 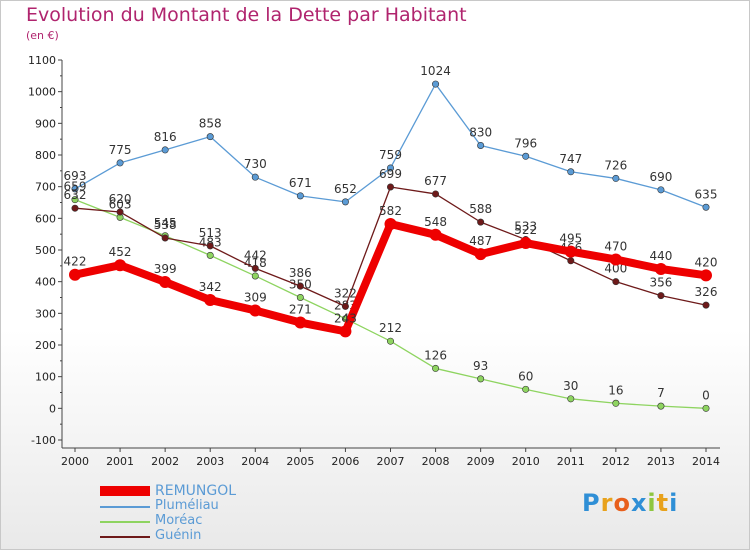 I want to click on legend-item-remungol: REMUNGOL, so click(x=230, y=491).